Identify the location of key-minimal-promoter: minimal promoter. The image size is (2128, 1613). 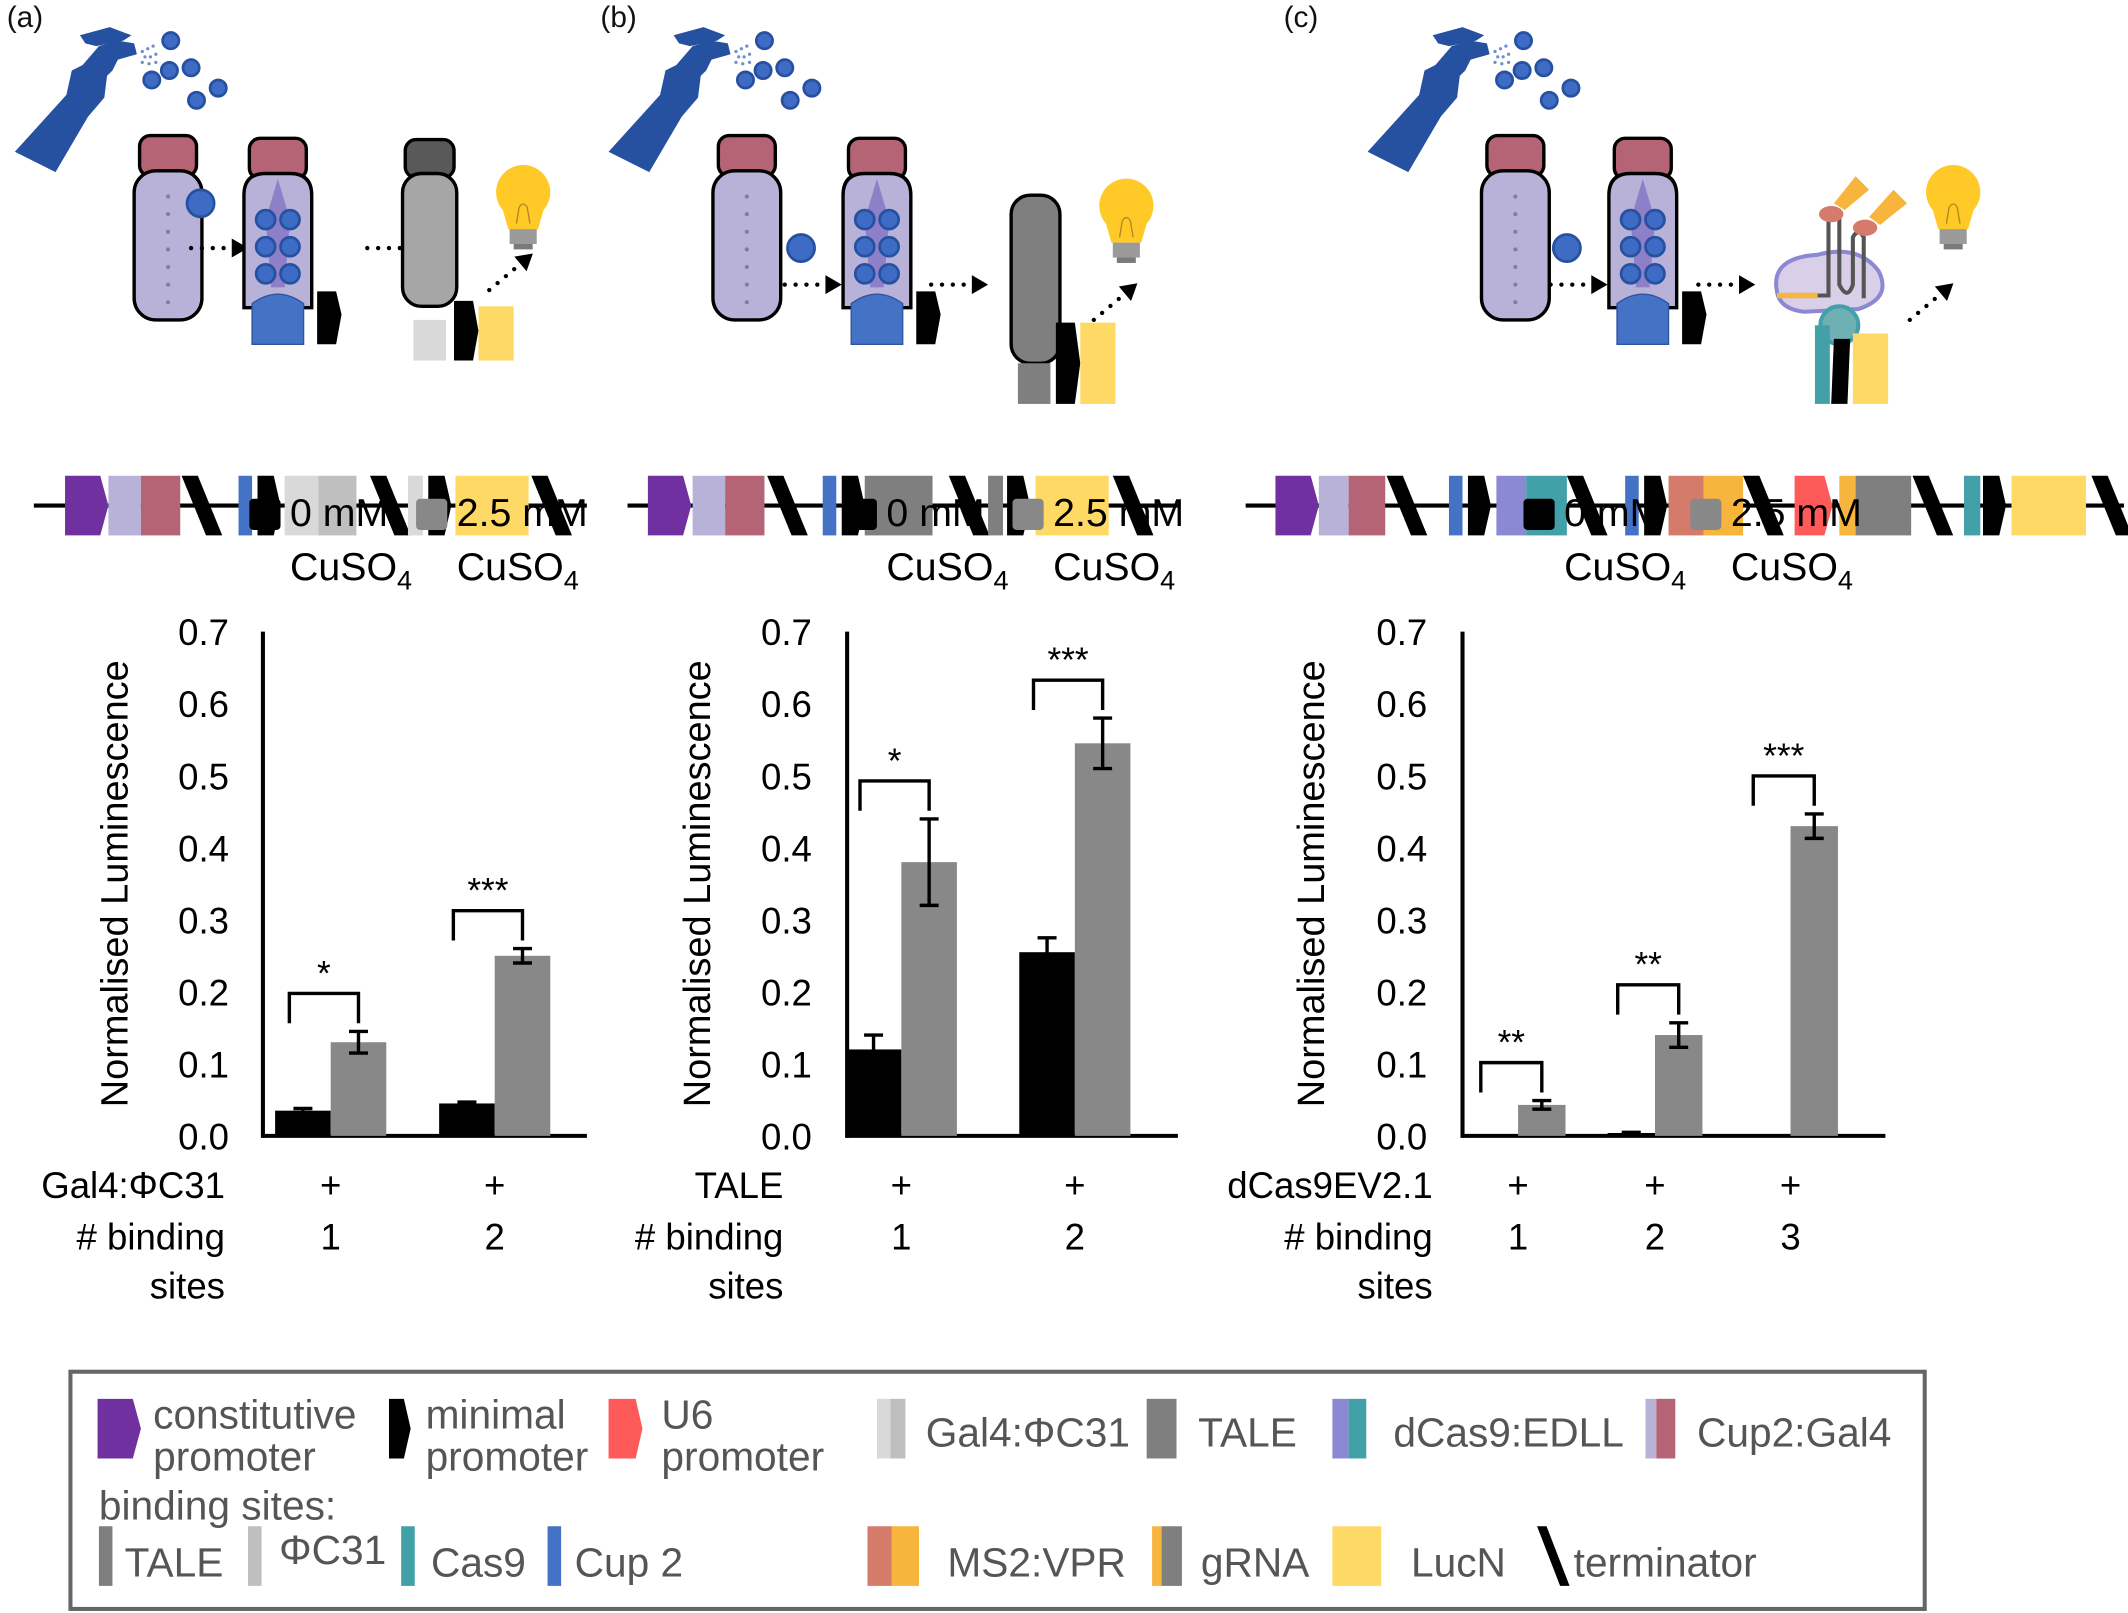
(488, 1436).